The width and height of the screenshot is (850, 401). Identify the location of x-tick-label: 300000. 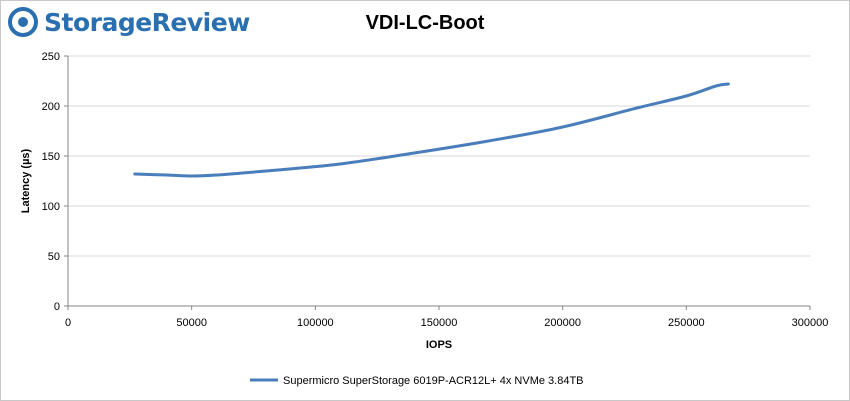
(810, 323).